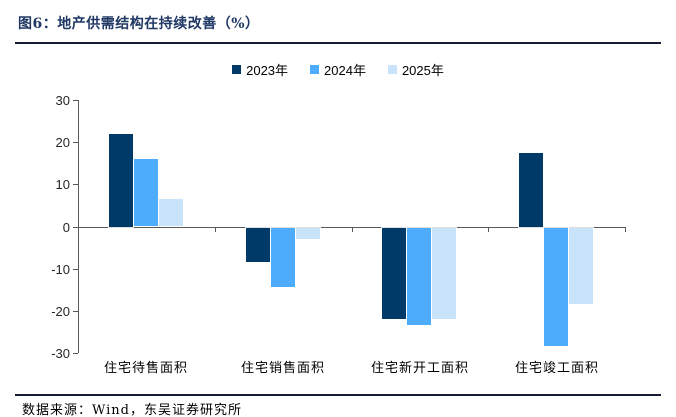  I want to click on figure-title: 图6：地产供需结构在持续改善（%）, so click(139, 24).